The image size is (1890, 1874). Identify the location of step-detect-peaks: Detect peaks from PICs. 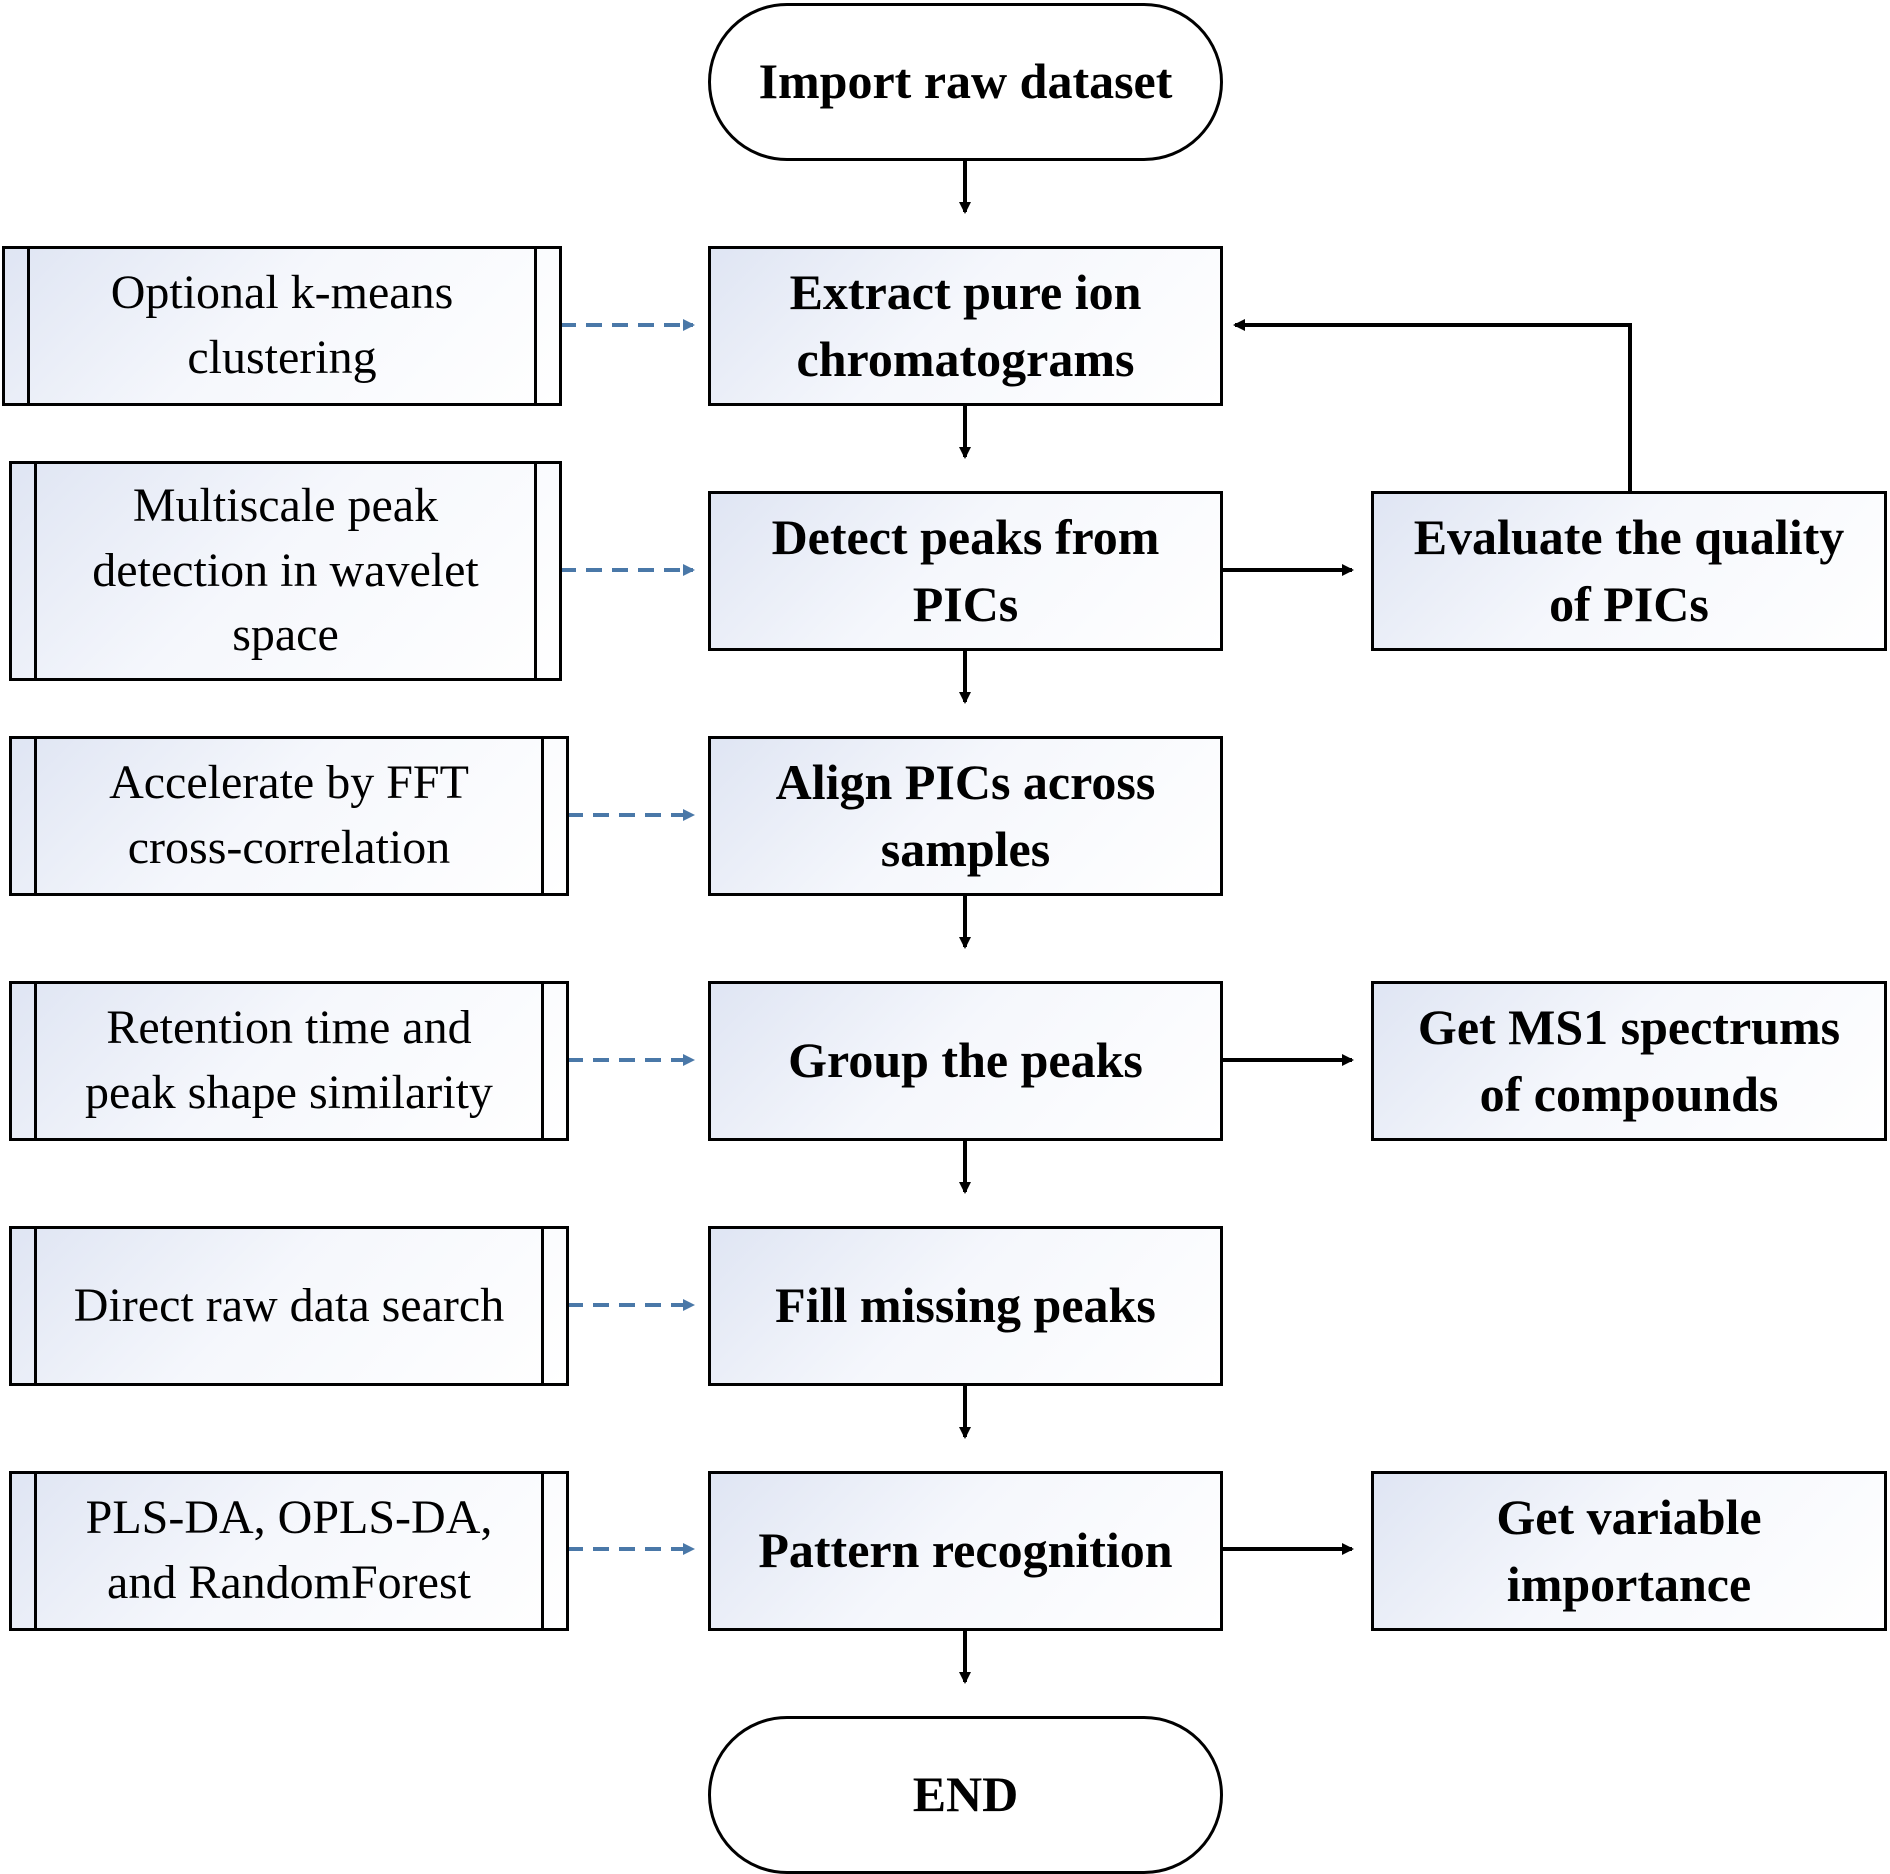
(965, 571).